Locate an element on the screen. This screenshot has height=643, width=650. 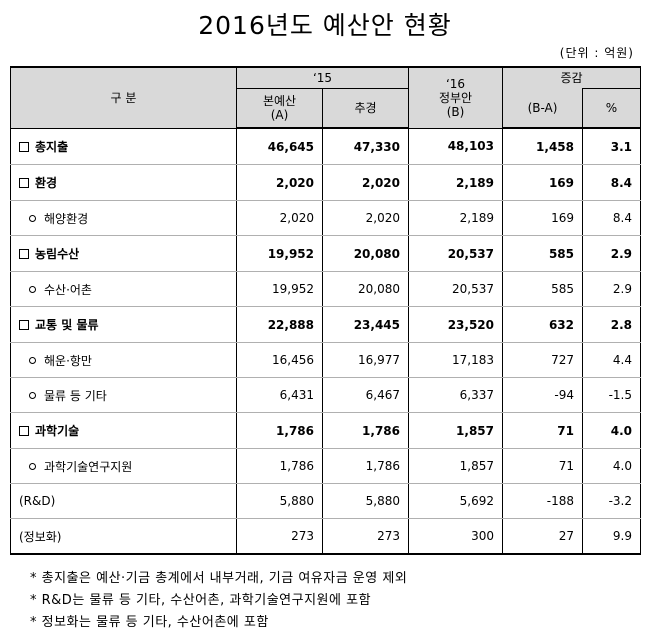
pct-cell: 4.0 is located at coordinates (611, 430).